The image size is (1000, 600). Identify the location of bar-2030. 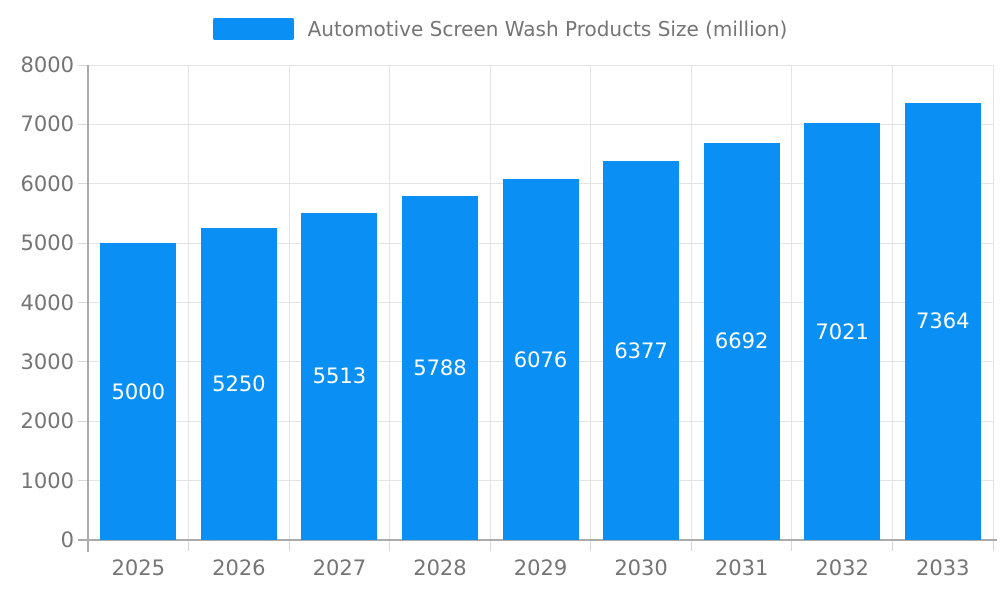
(641, 350).